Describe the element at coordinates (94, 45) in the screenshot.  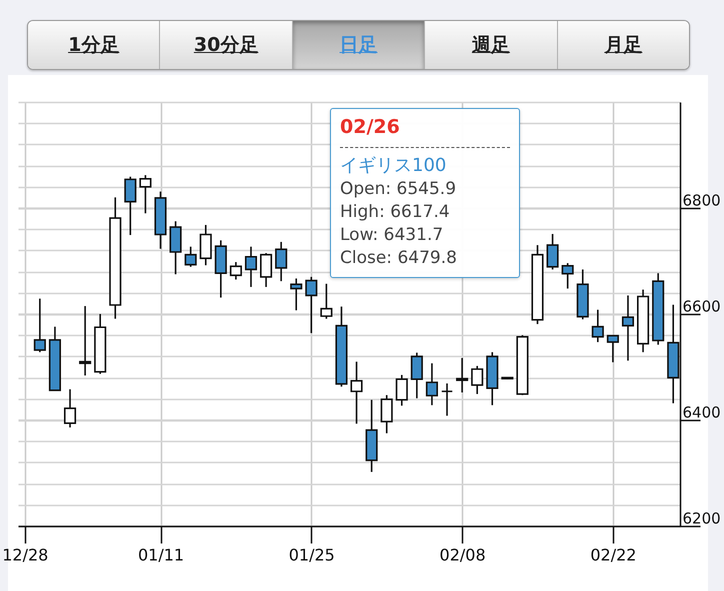
I see `tab-button: 1分足` at that location.